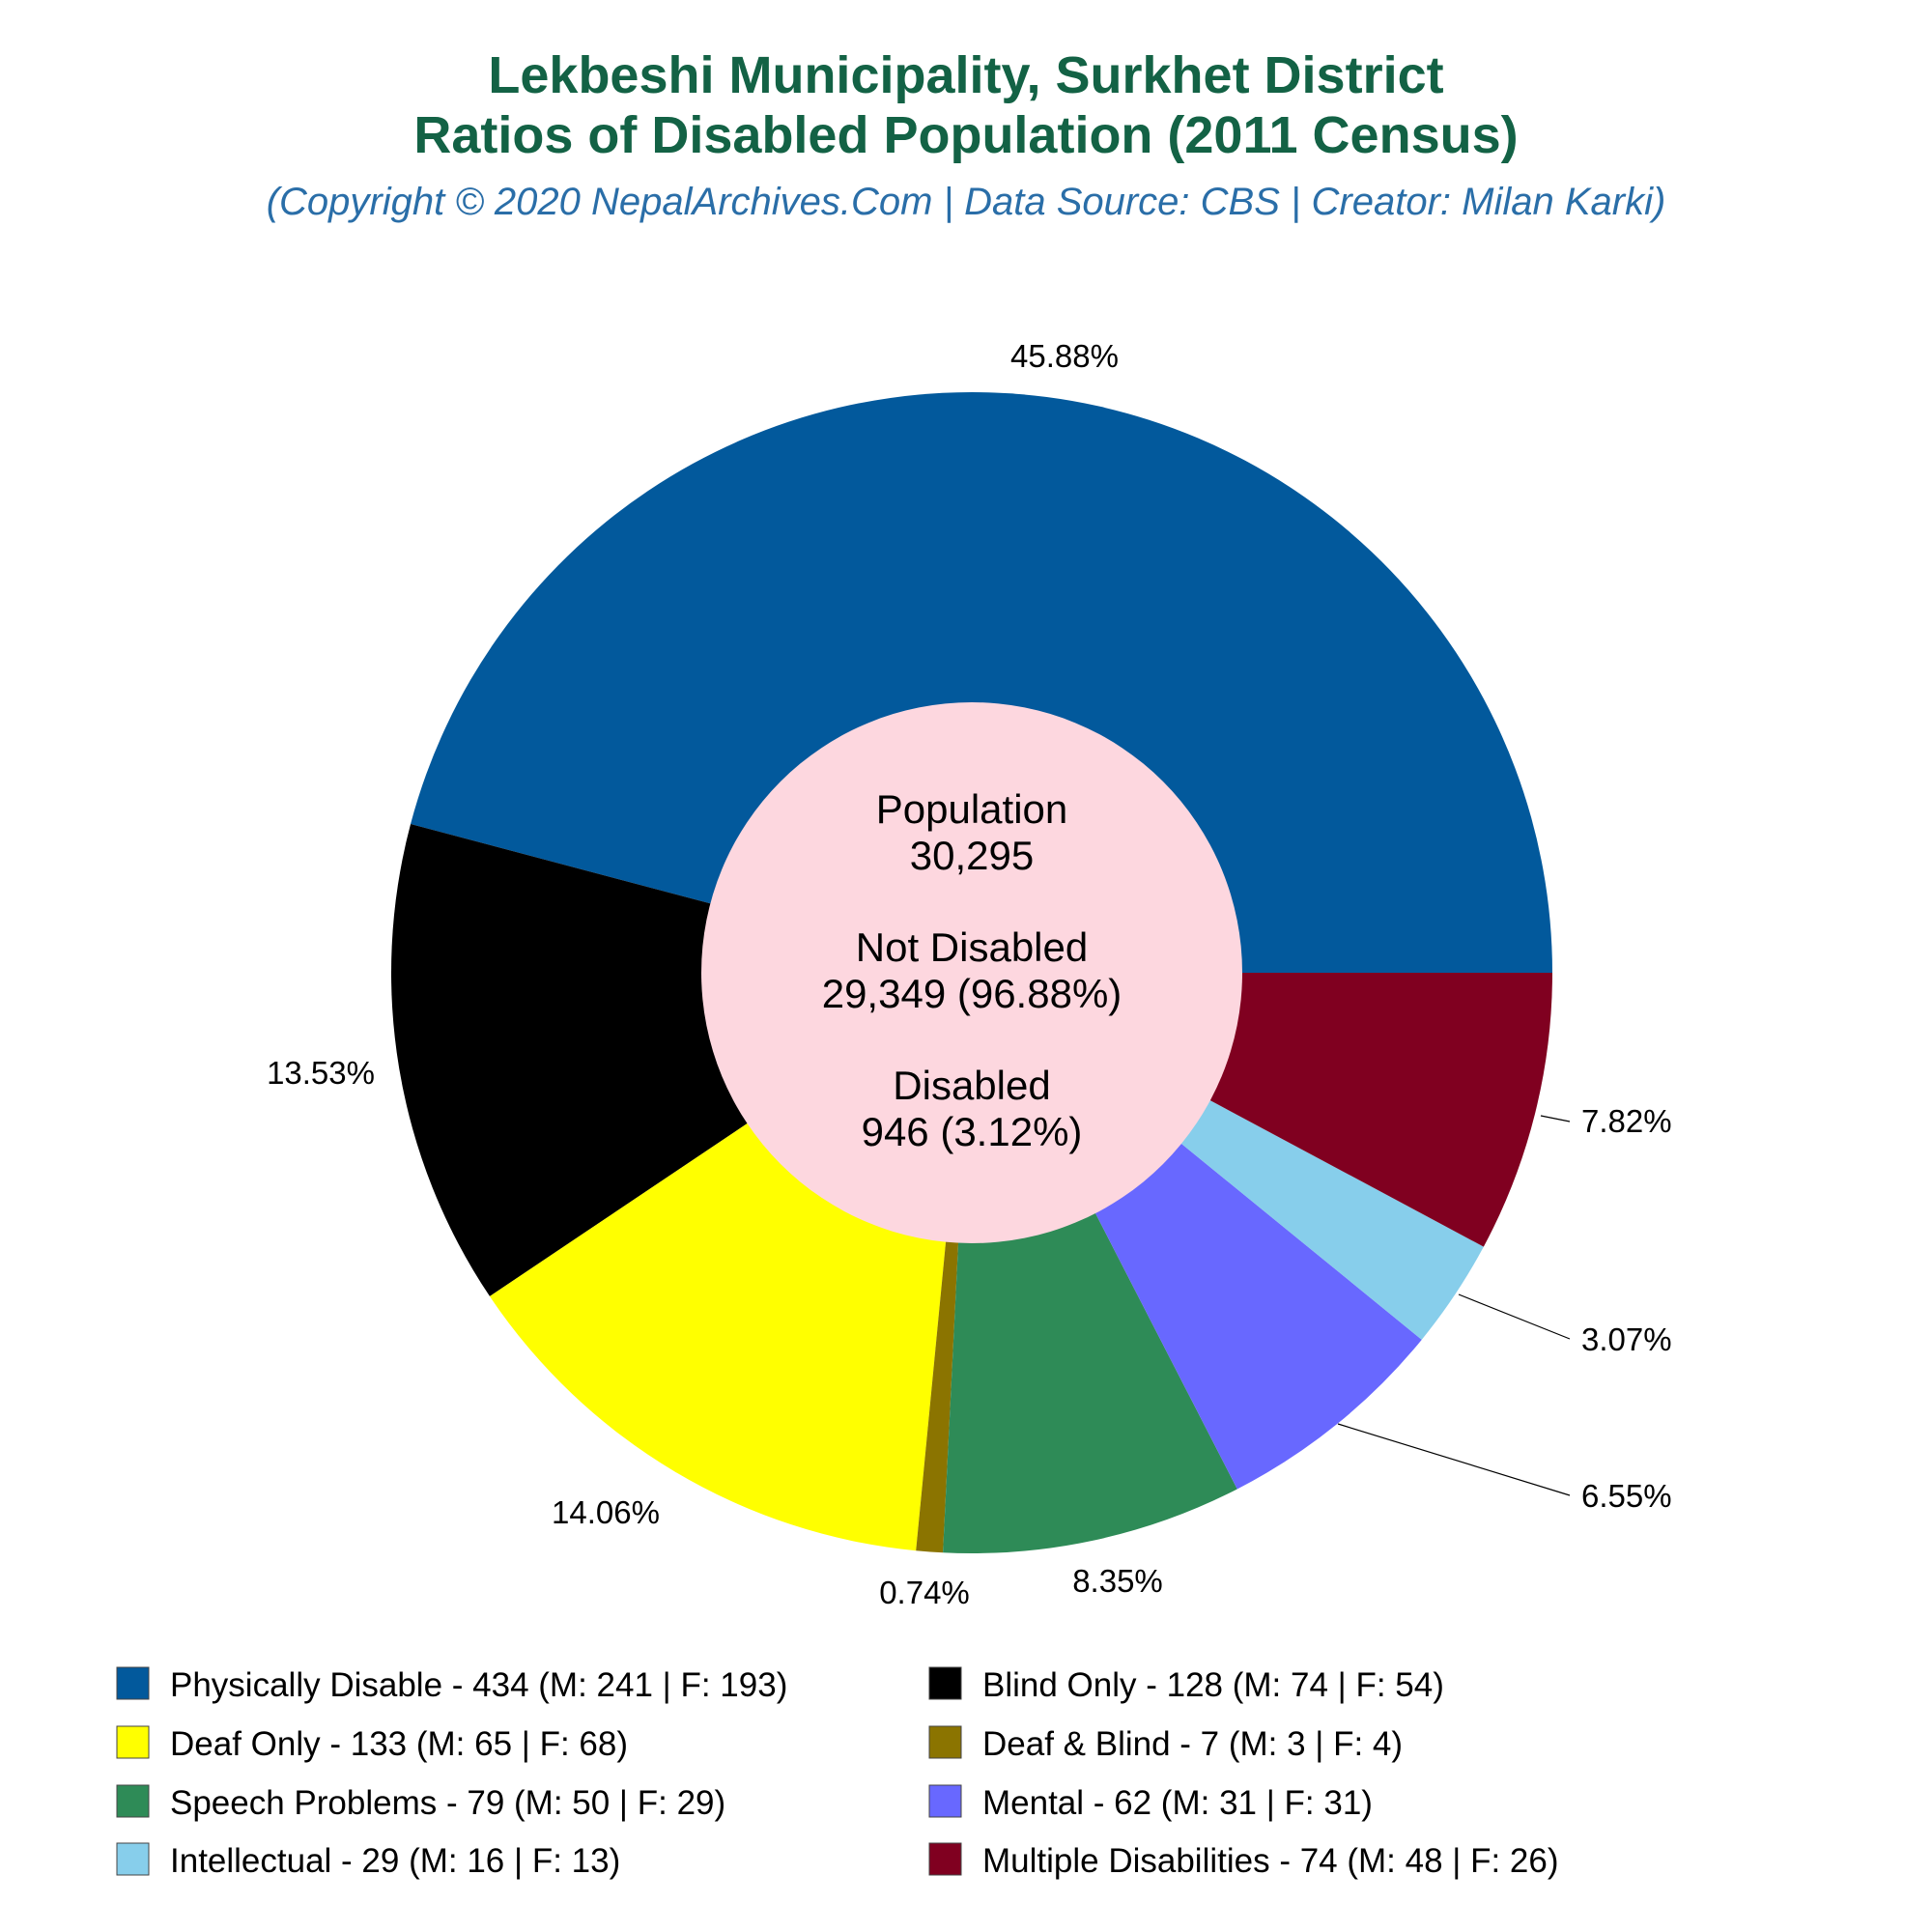 The image size is (1932, 1932). What do you see at coordinates (606, 1512) in the screenshot?
I see `percent-label-deaf-only: 14.06%` at bounding box center [606, 1512].